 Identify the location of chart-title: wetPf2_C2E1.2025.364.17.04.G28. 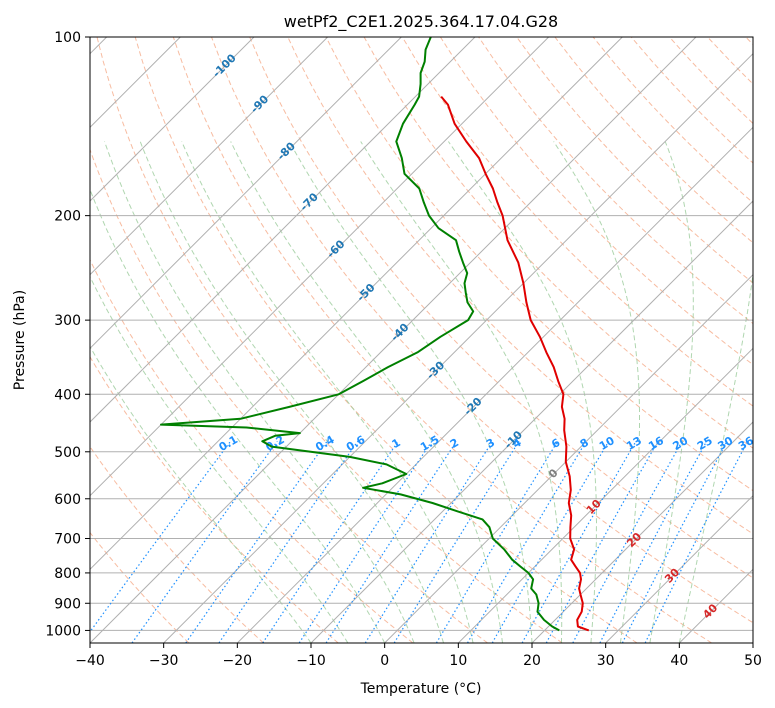
(421, 22).